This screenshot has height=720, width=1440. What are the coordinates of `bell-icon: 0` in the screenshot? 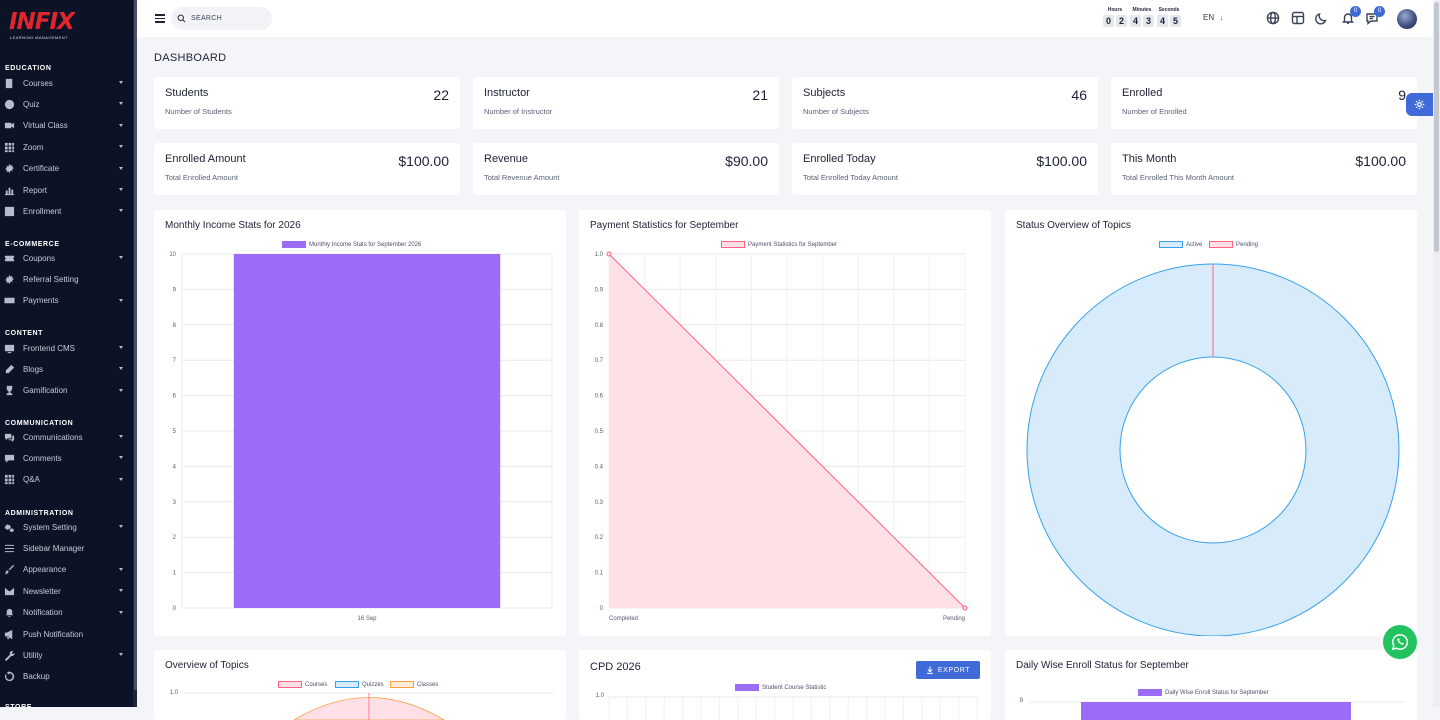 It's located at (1351, 15).